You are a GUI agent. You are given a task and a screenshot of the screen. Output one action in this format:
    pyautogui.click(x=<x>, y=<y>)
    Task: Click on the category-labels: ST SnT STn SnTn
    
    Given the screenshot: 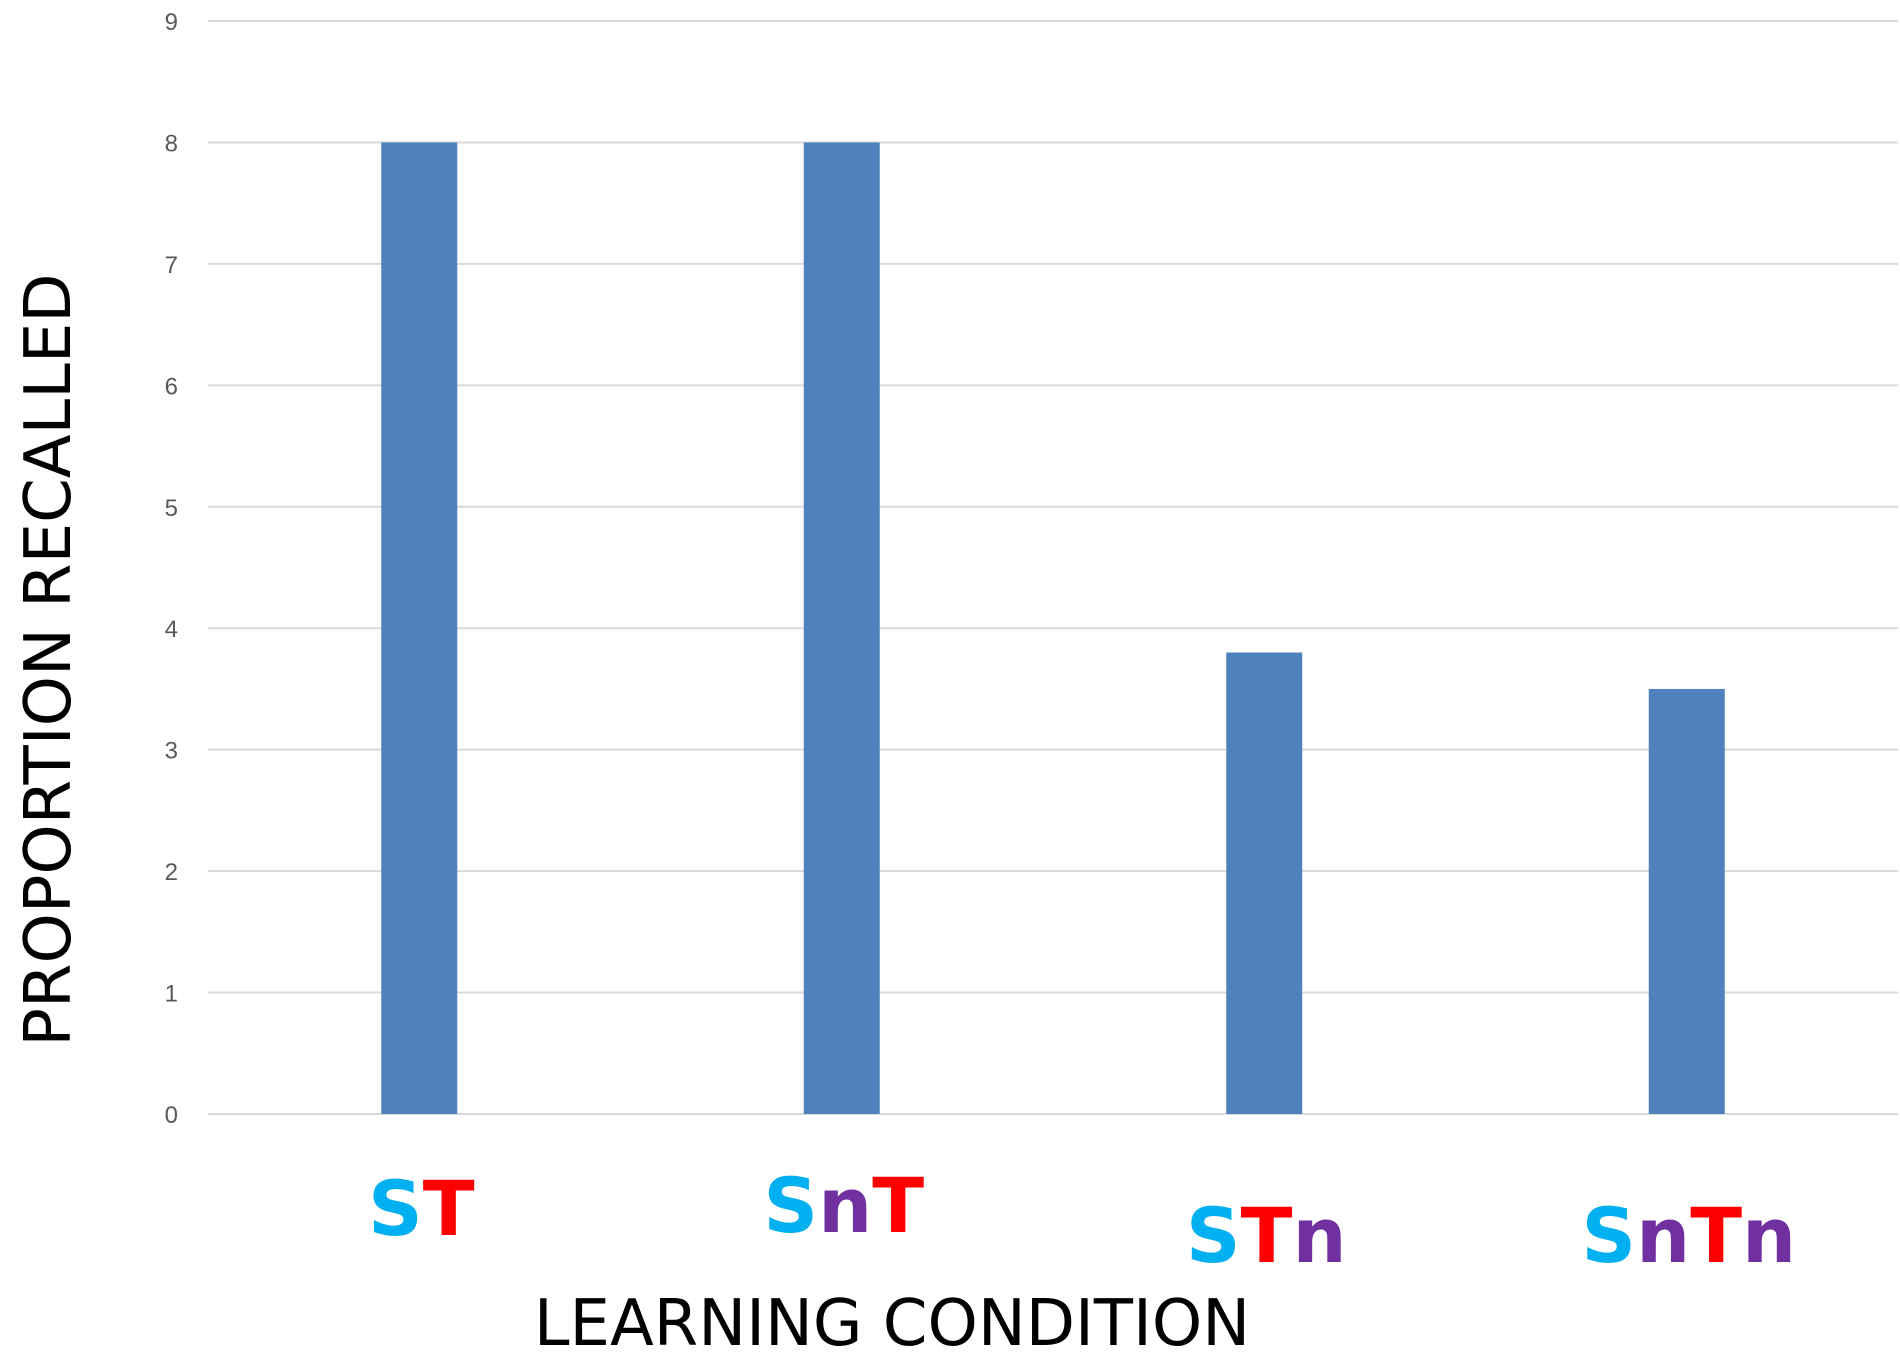 What is the action you would take?
    pyautogui.click(x=1082, y=1220)
    